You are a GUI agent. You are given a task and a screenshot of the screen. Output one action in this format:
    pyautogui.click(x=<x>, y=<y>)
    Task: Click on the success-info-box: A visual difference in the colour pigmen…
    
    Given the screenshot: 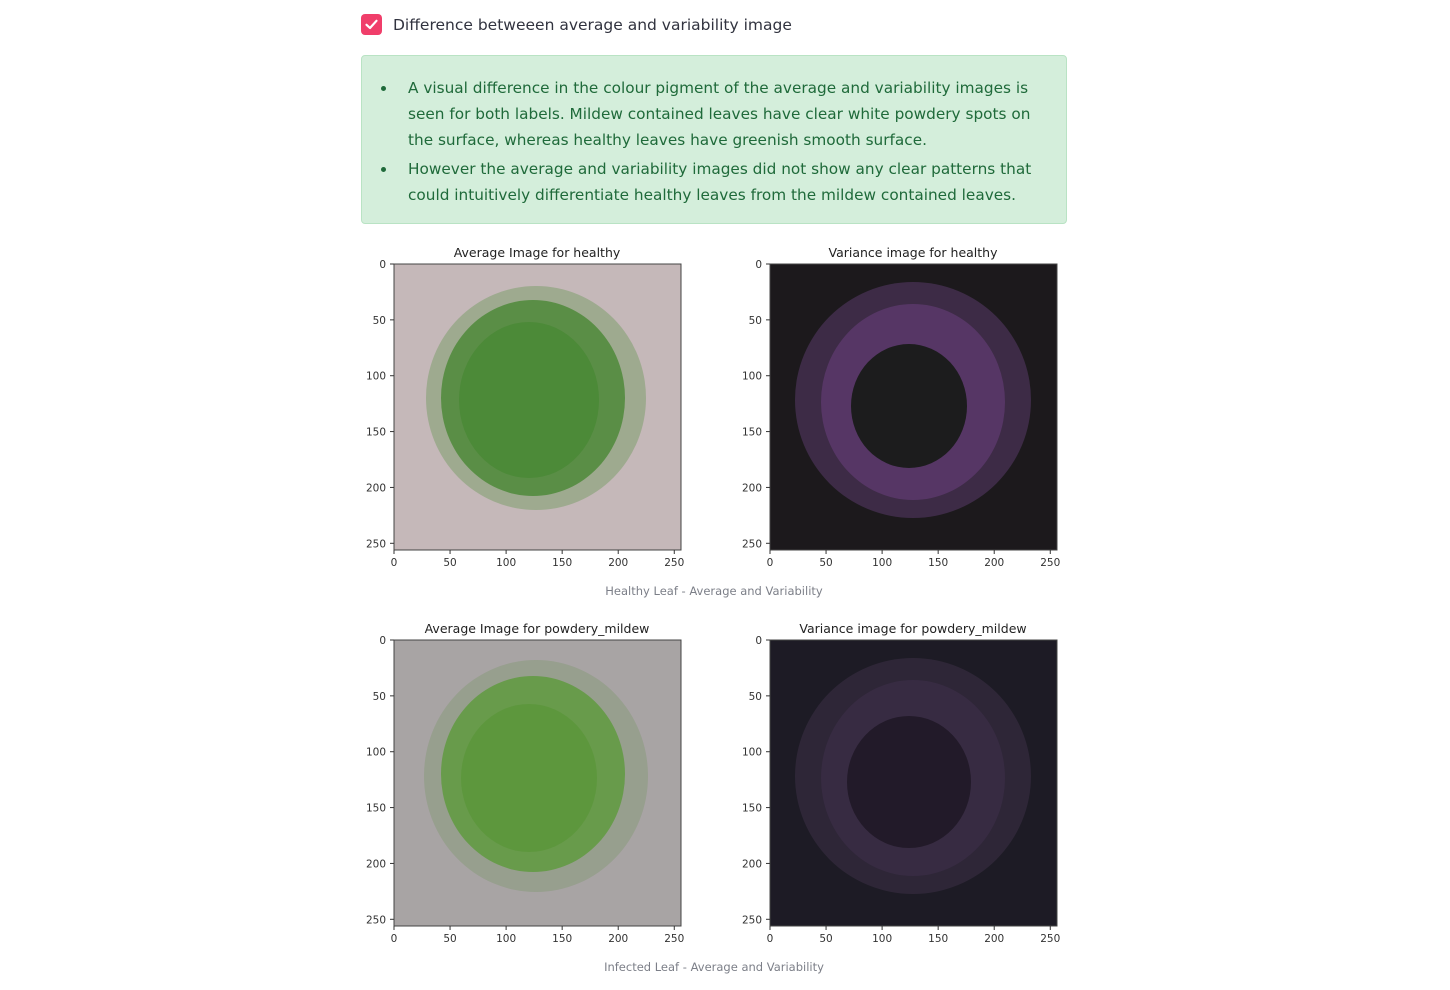 What is the action you would take?
    pyautogui.click(x=714, y=139)
    